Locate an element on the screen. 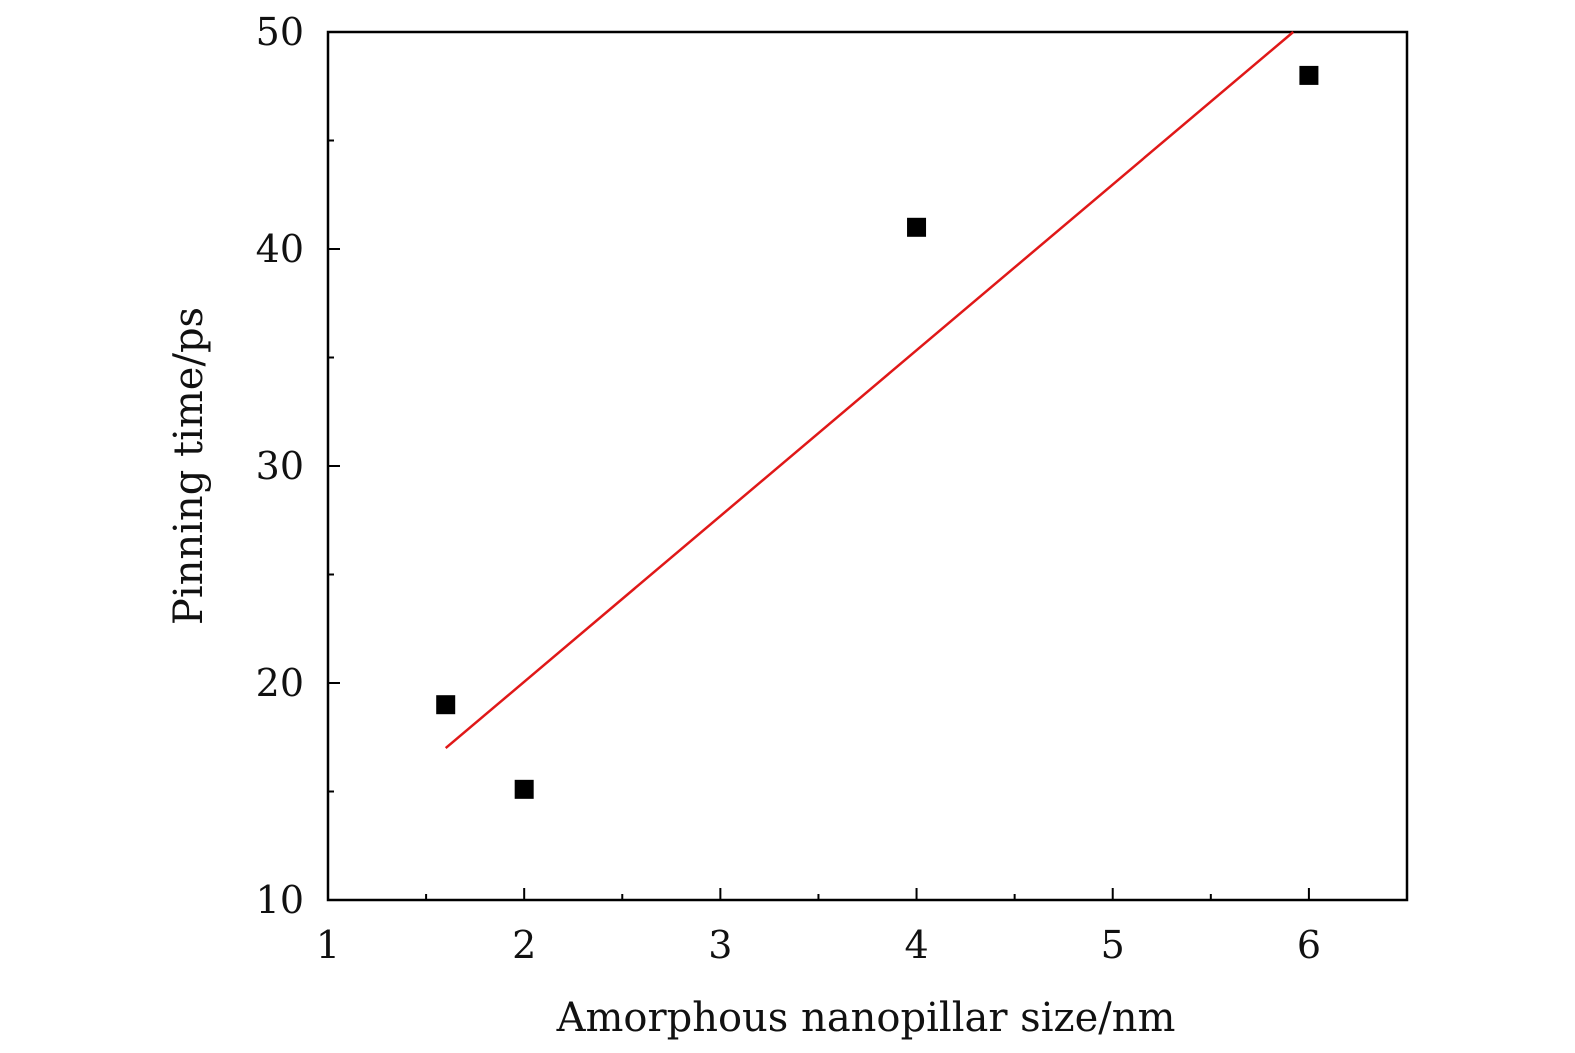  y-tick-label: 20 is located at coordinates (280, 683).